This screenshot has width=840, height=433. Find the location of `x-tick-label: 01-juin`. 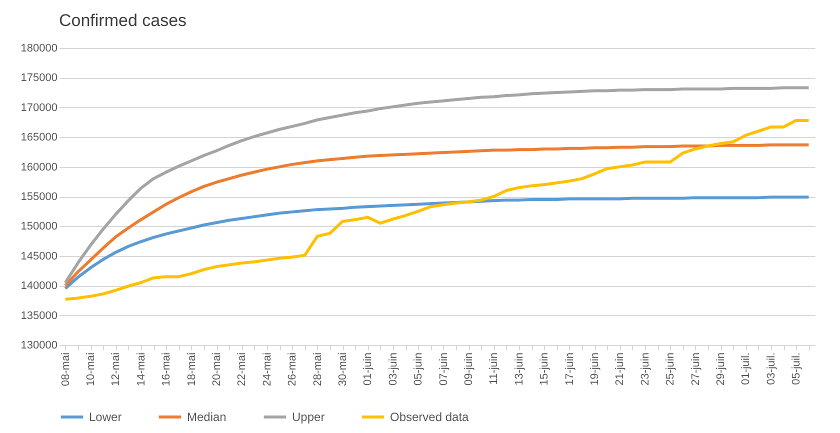

x-tick-label: 01-juin is located at coordinates (368, 369).